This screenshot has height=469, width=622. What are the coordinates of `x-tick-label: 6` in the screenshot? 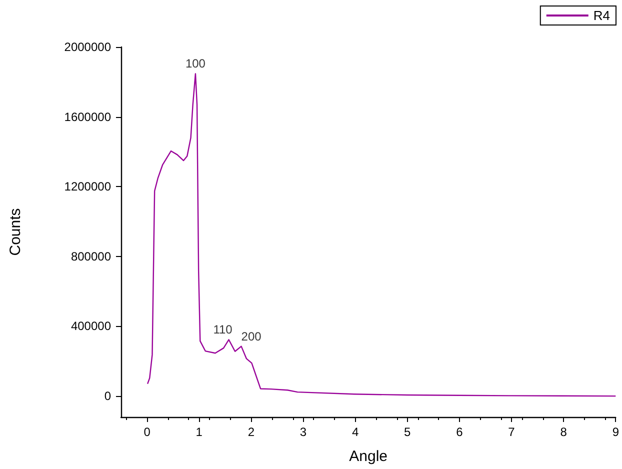 It's located at (460, 432).